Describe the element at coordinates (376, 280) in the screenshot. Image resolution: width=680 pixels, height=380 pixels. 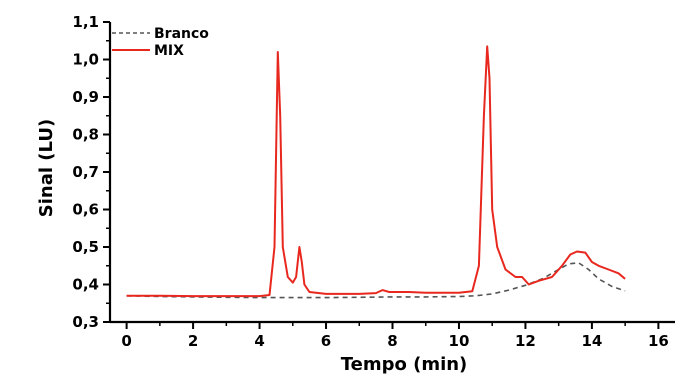
I see `series-line-branco` at that location.